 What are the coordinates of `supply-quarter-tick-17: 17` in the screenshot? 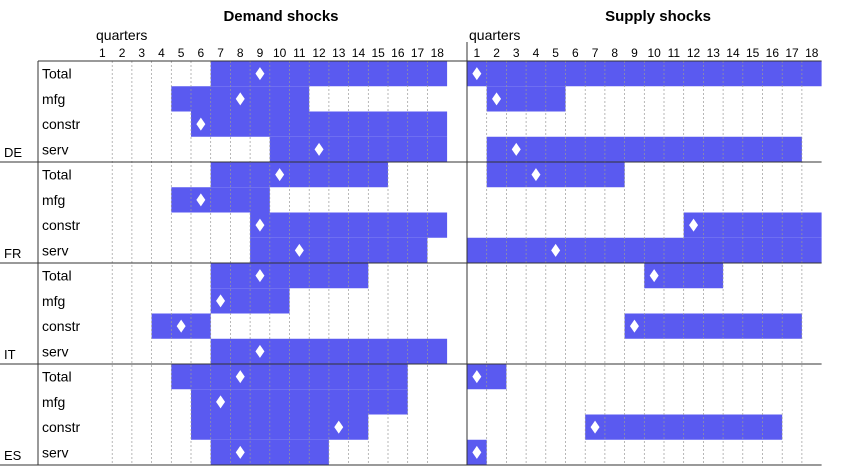 It's located at (792, 53).